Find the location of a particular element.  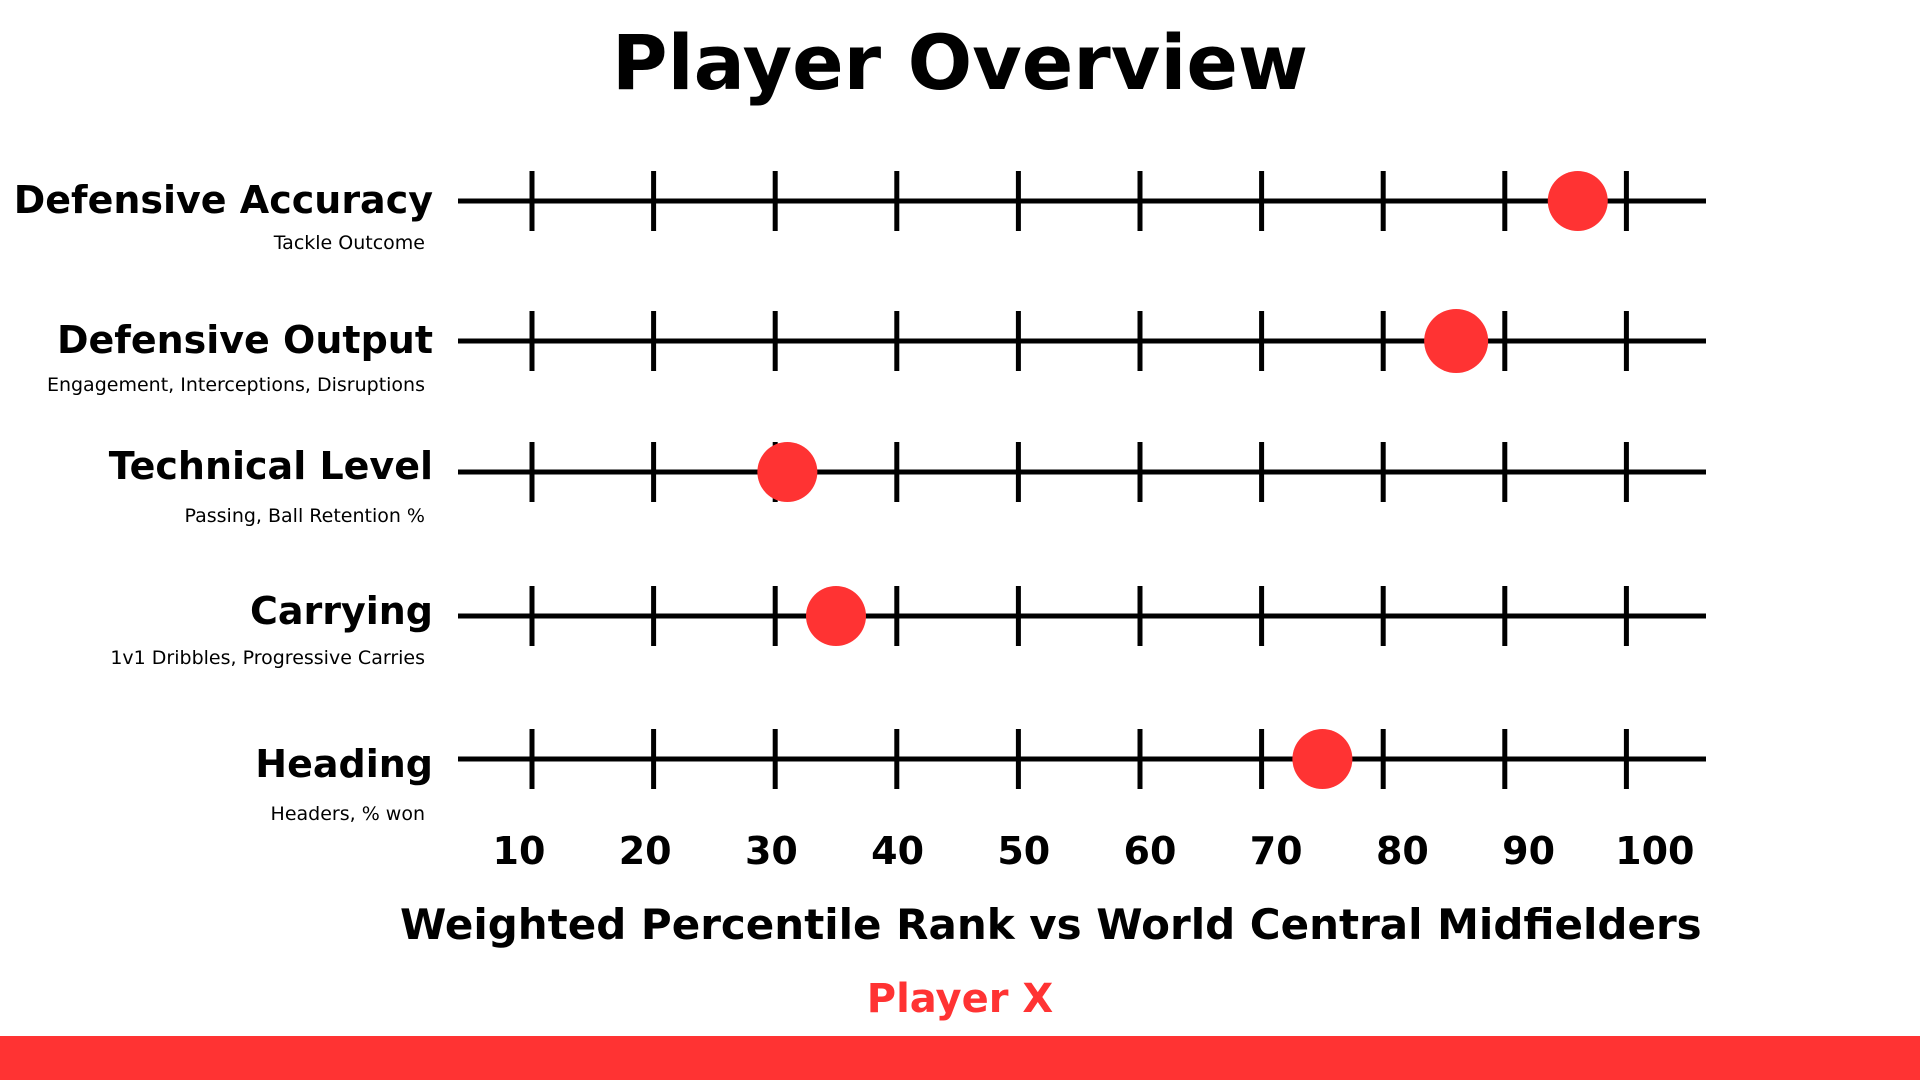

x-tick-label: 30 is located at coordinates (771, 851).